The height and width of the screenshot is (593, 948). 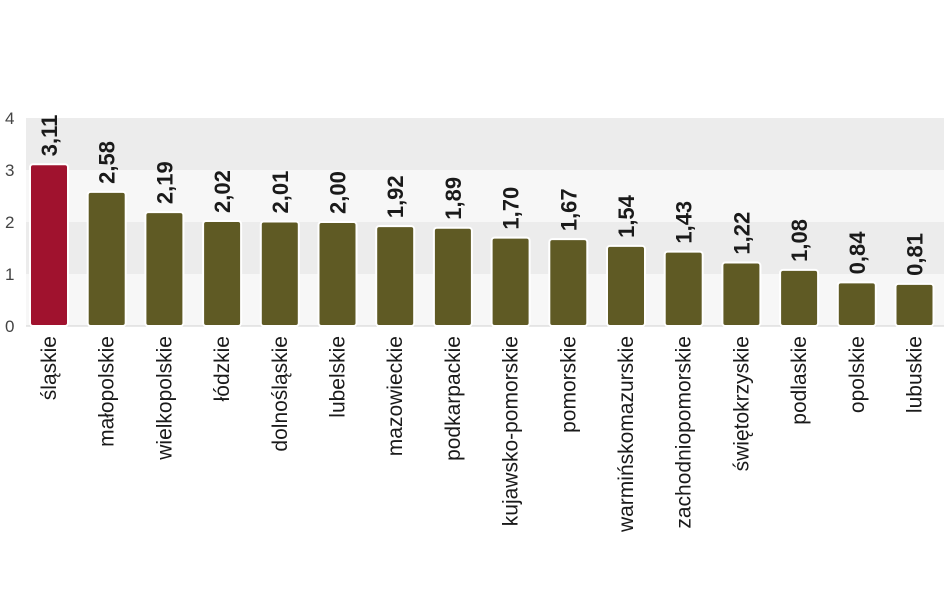 I want to click on category-label: dolnośląskie, so click(x=280, y=394).